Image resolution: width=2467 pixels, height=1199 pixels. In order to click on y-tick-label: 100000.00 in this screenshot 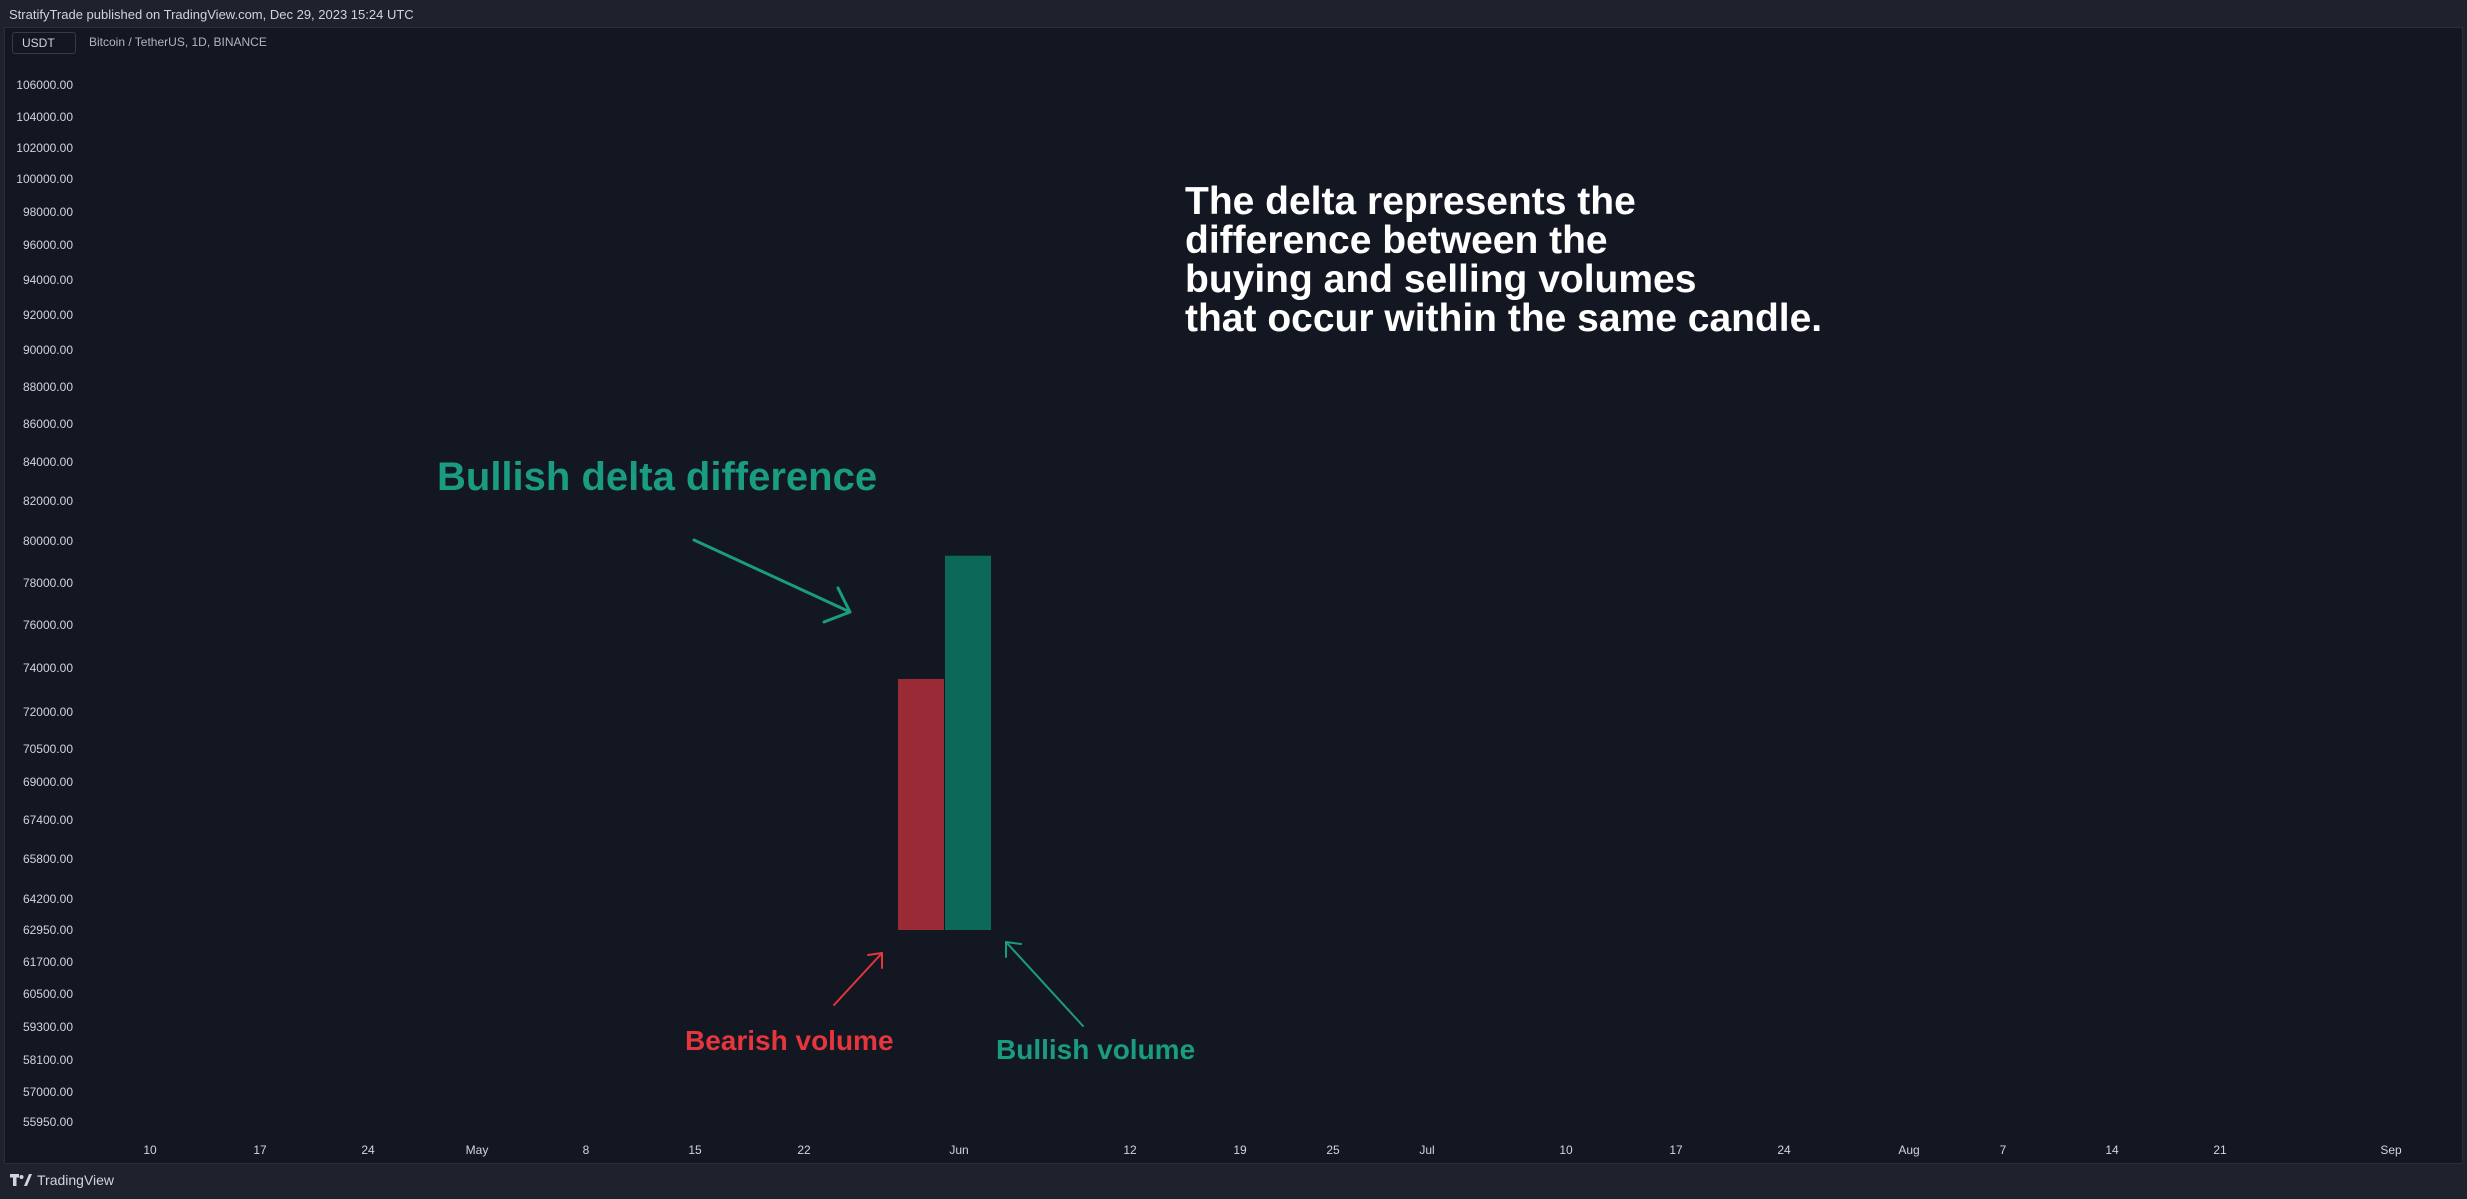, I will do `click(44, 179)`.